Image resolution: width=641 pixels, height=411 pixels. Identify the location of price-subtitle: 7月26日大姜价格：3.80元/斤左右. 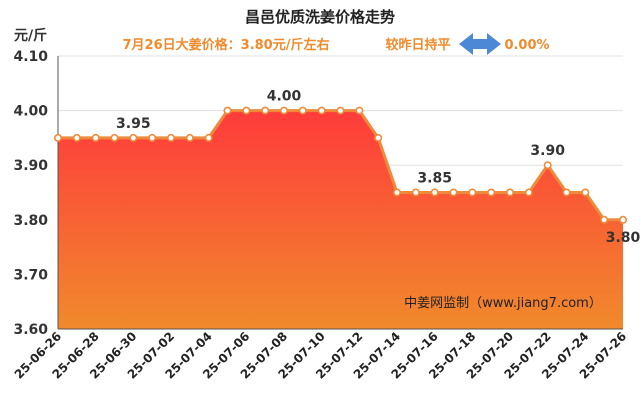
(226, 45).